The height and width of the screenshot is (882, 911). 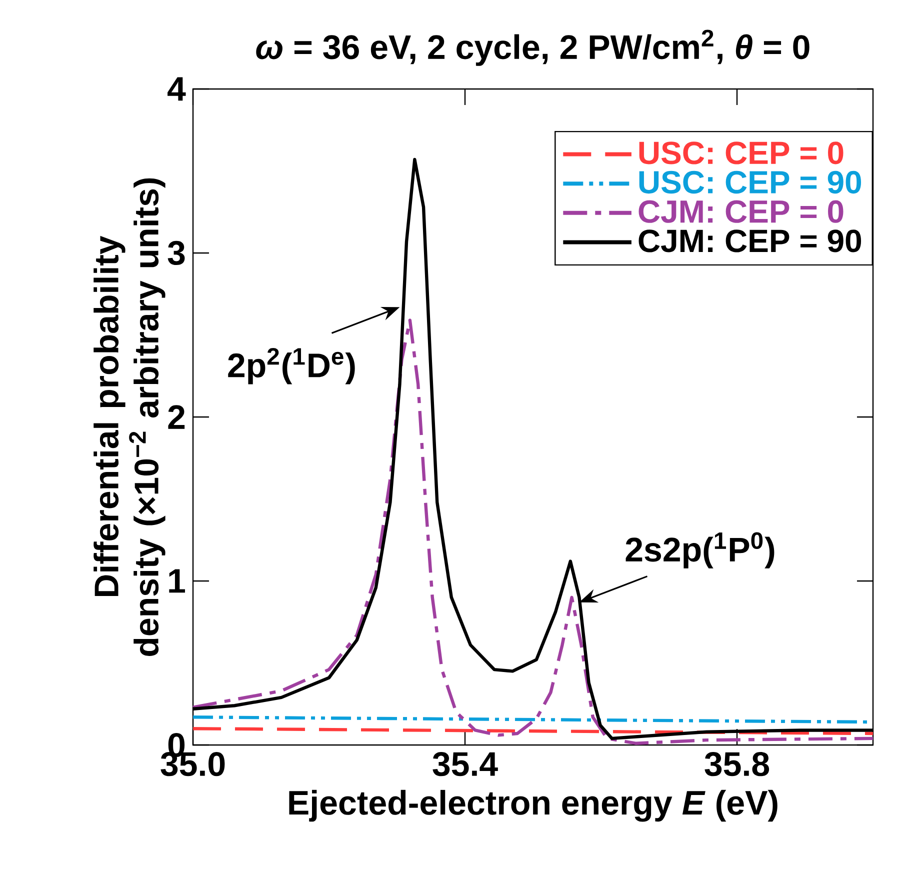 I want to click on x-tick-label: 35.4, so click(x=465, y=764).